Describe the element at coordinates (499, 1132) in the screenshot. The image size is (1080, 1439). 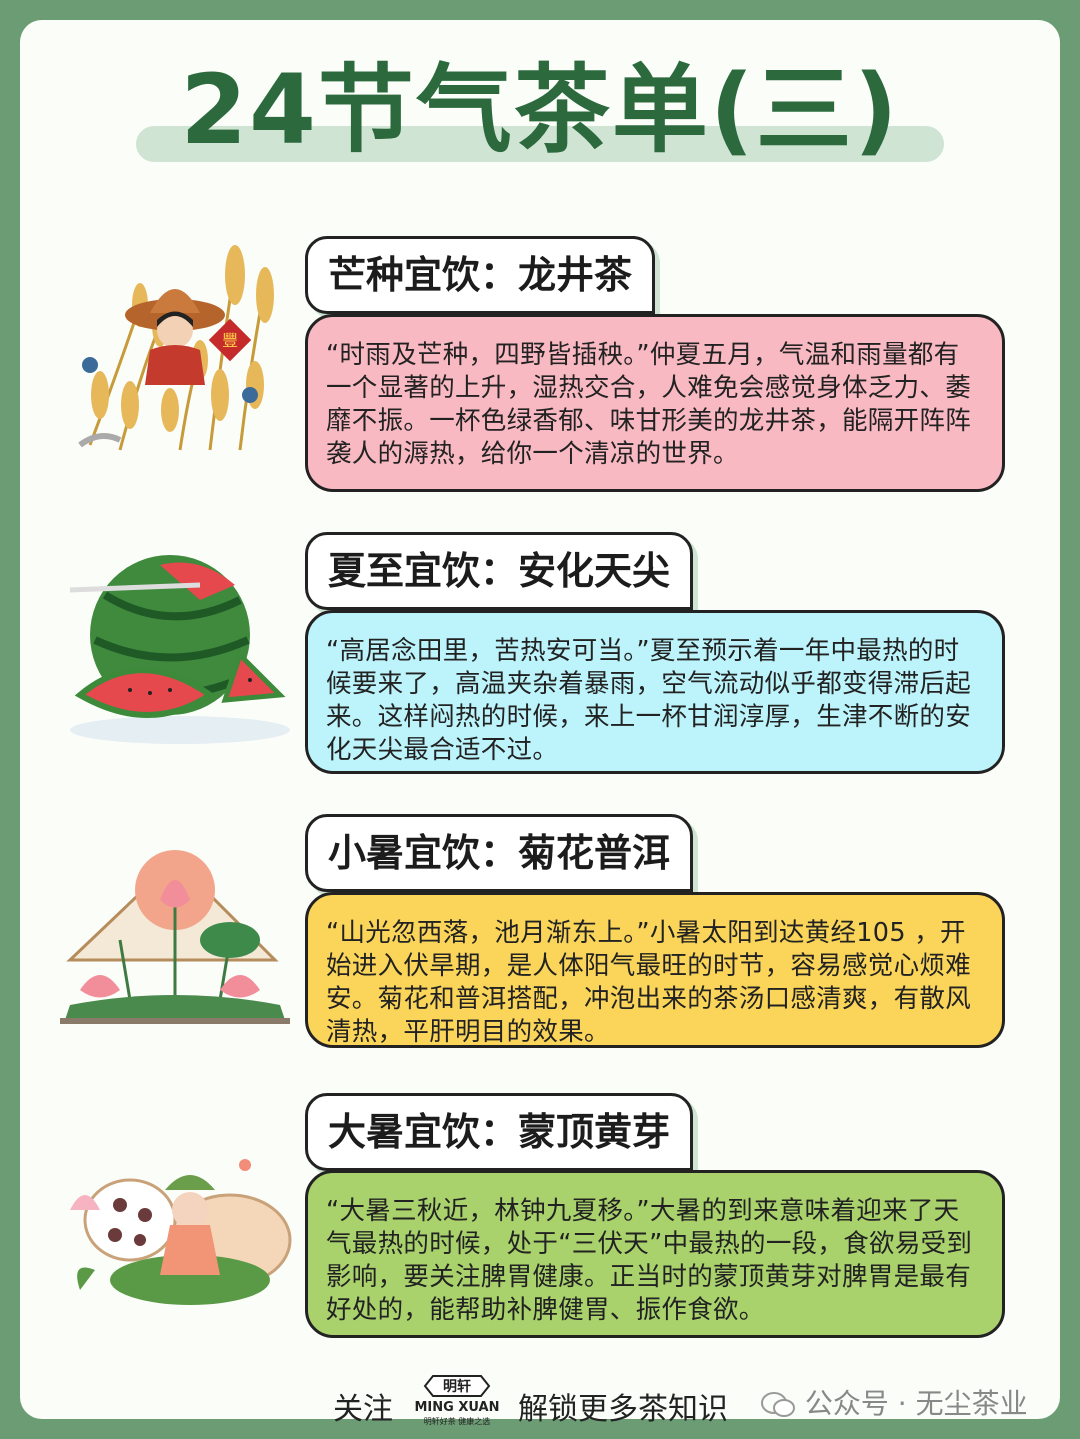
I see `section-label: 大暑宜饮：蒙顶黄芽` at that location.